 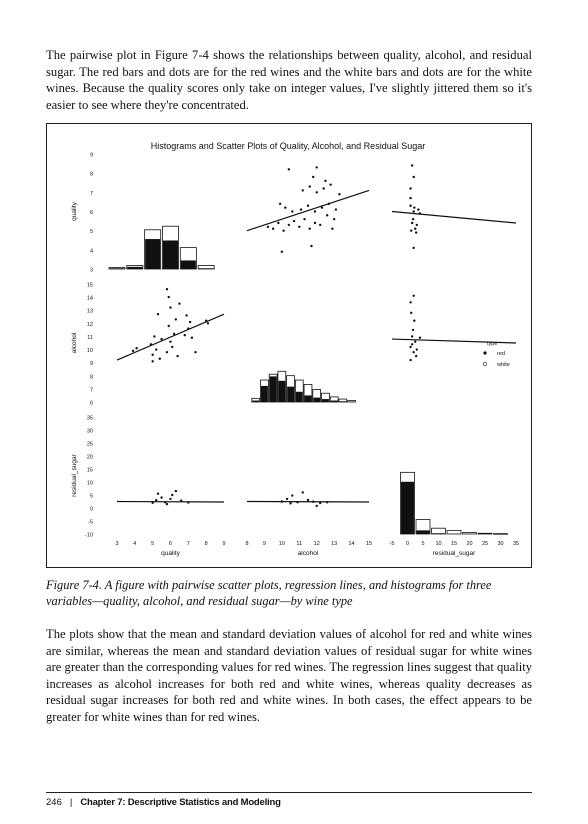 What do you see at coordinates (469, 544) in the screenshot?
I see `x-tick-label-residual_sugar: 20` at bounding box center [469, 544].